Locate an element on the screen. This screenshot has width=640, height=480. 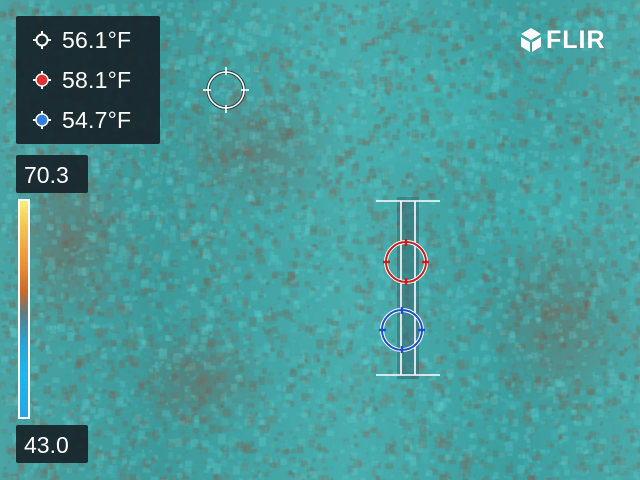
scale-min-value: 43.0 is located at coordinates (46, 445).